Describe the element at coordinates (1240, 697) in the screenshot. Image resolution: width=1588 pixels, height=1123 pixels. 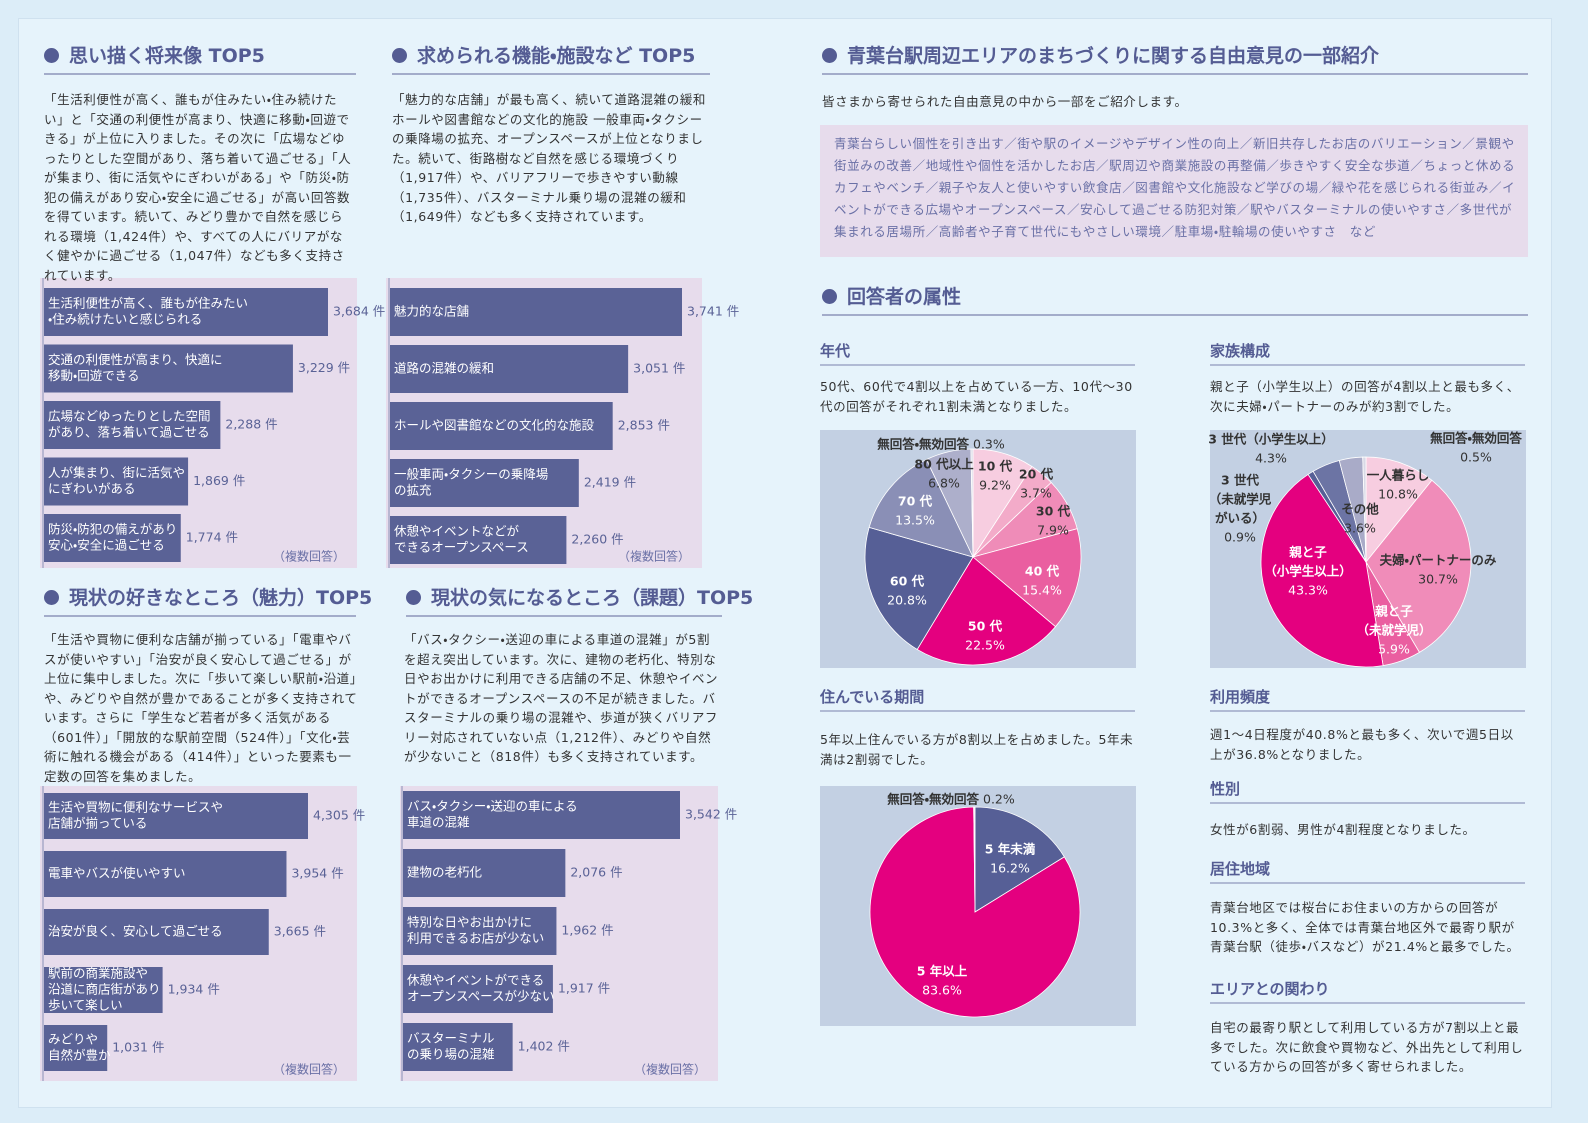
I see `subsection-heading: 利用頻度` at that location.